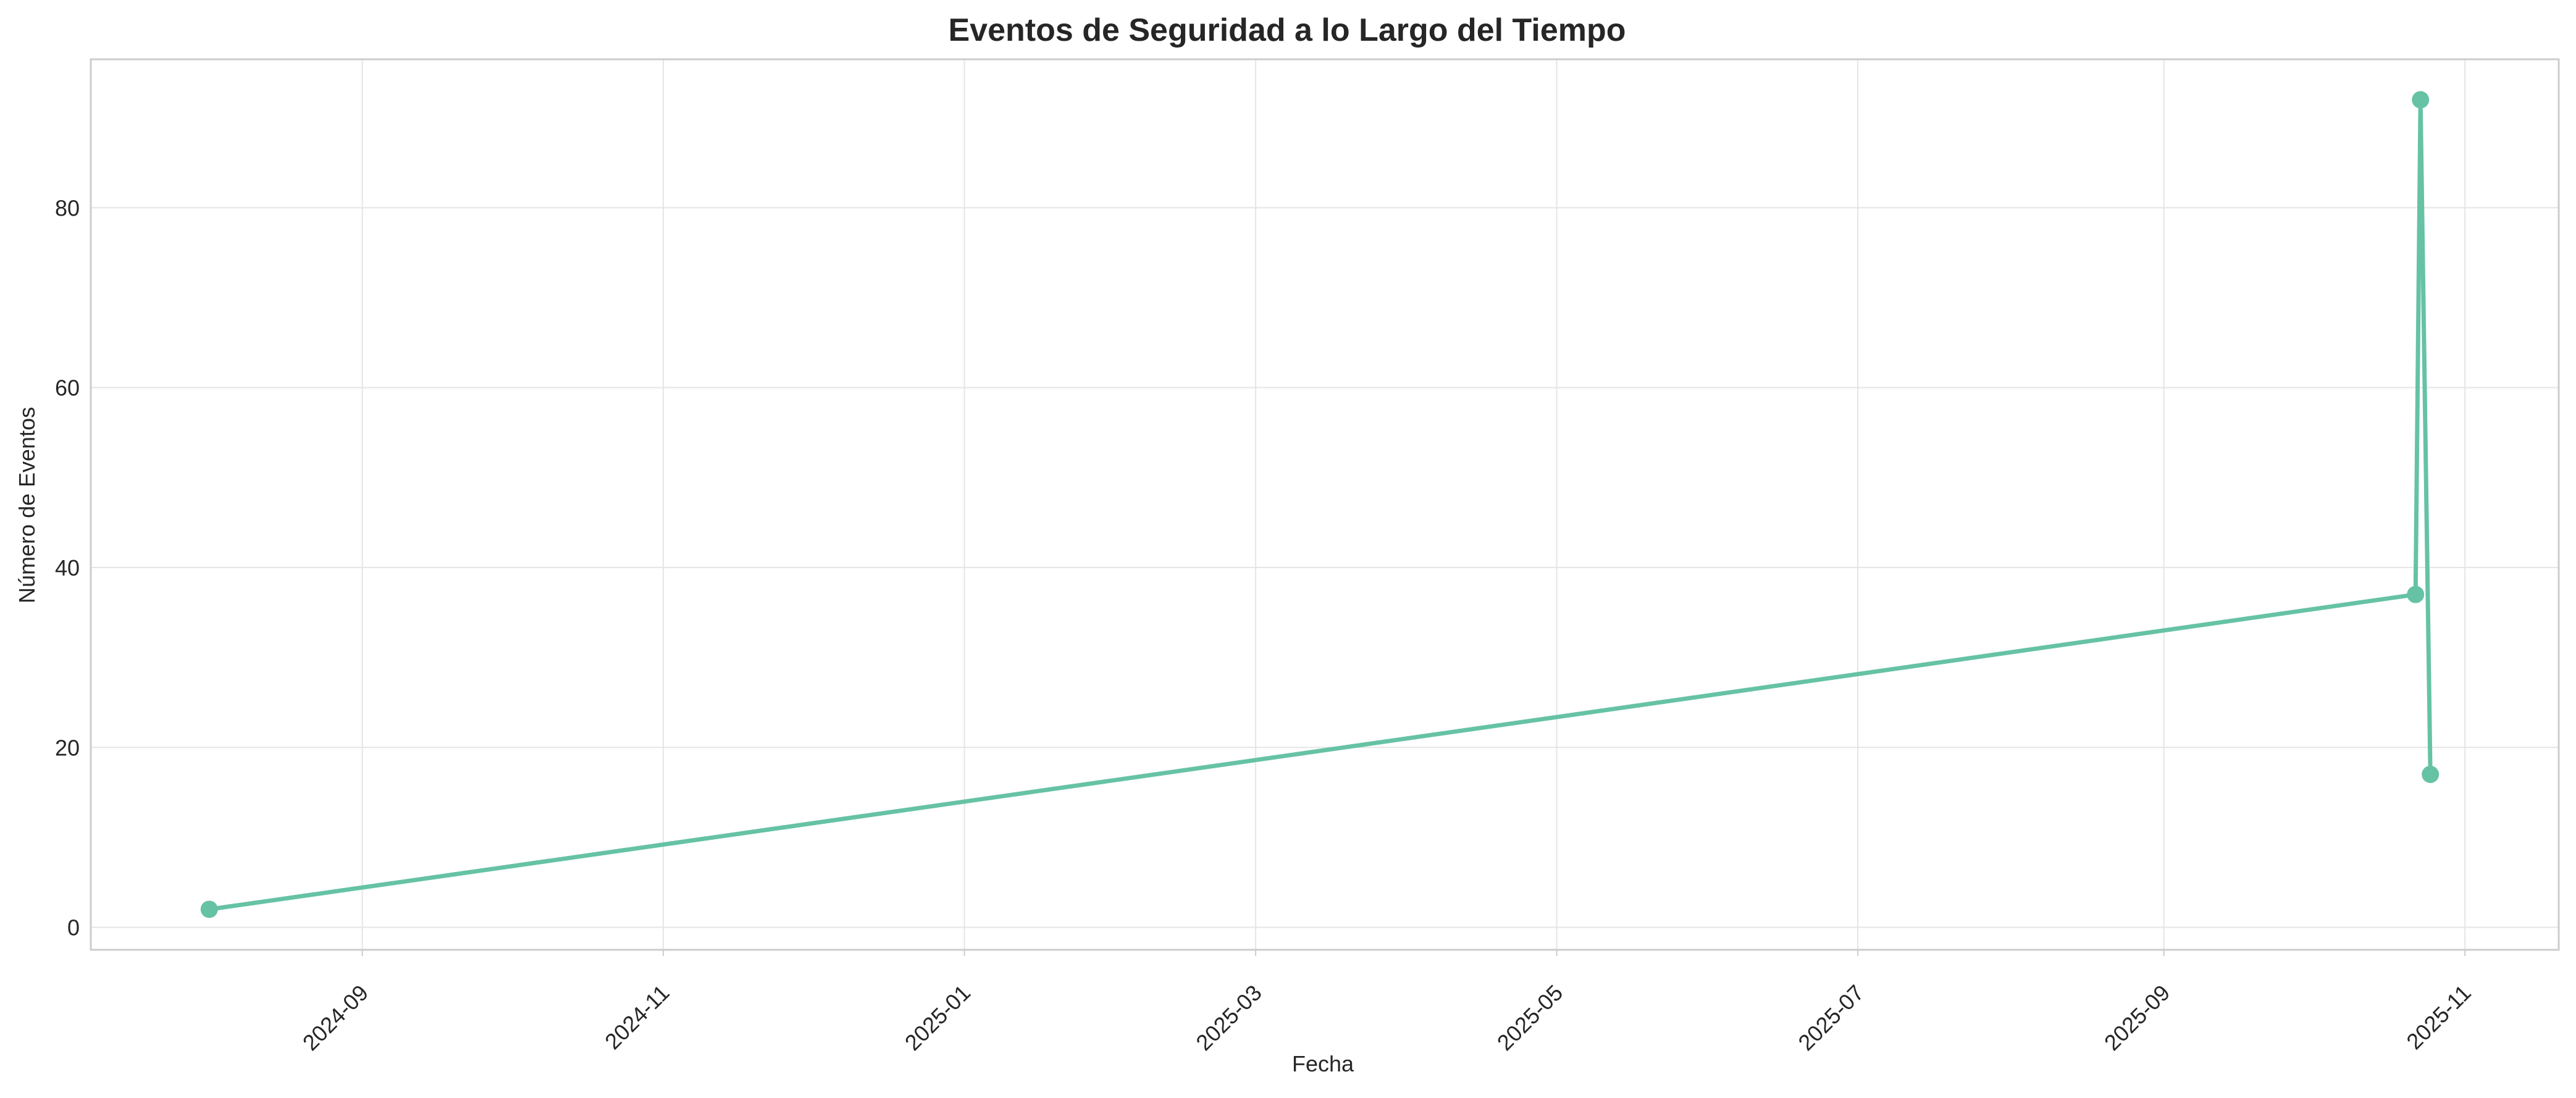  I want to click on y-axis-label: Número de Eventos, so click(27, 505).